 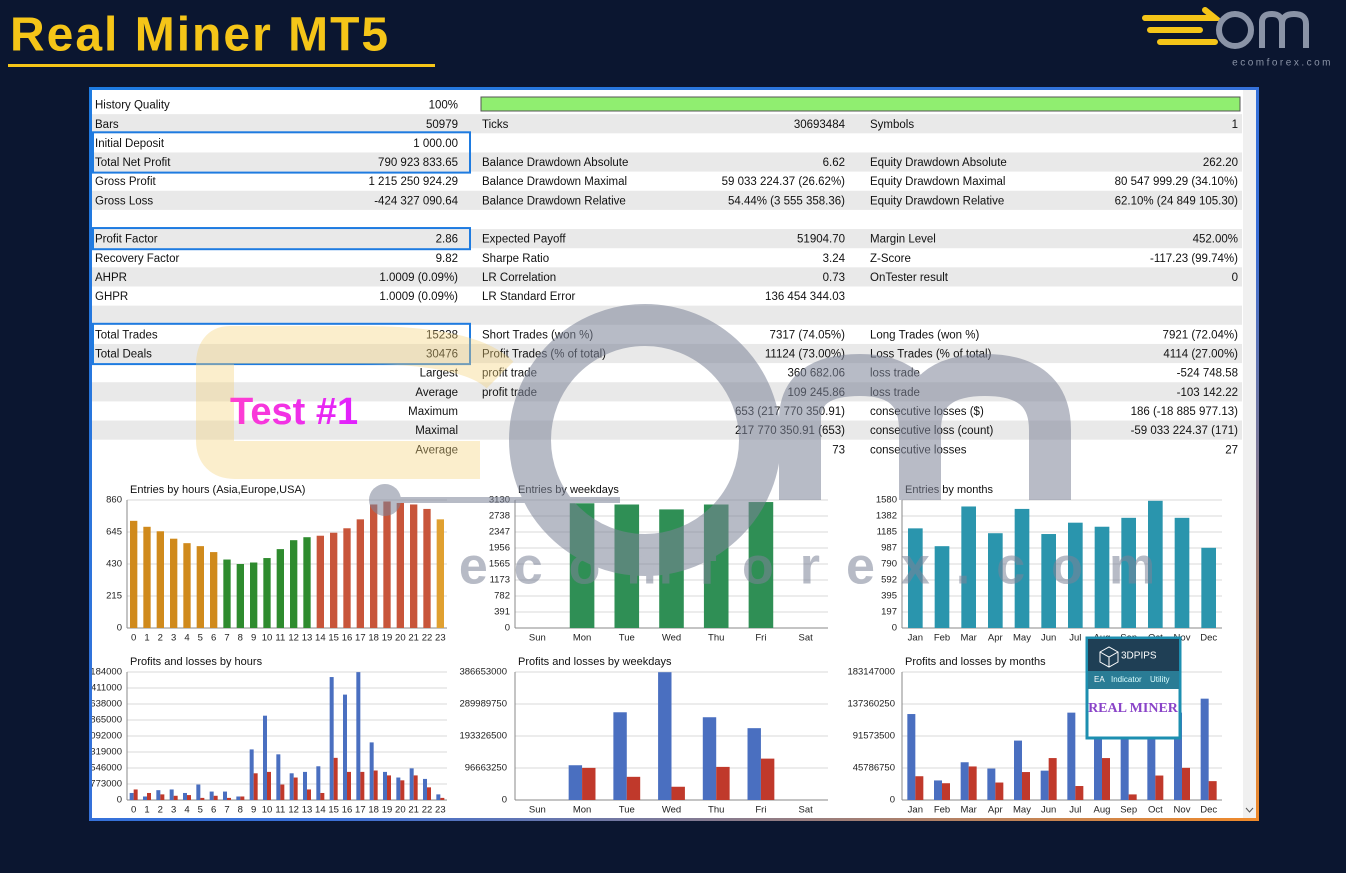 I want to click on chart-title: Profits and losses by weekdays, so click(x=595, y=662).